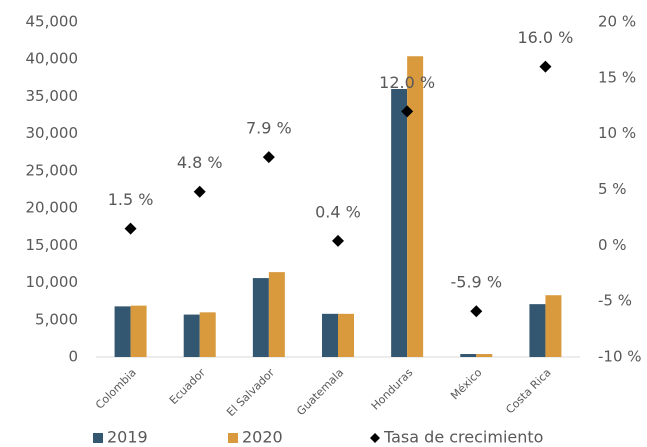  I want to click on x-tick-label: México, so click(466, 384).